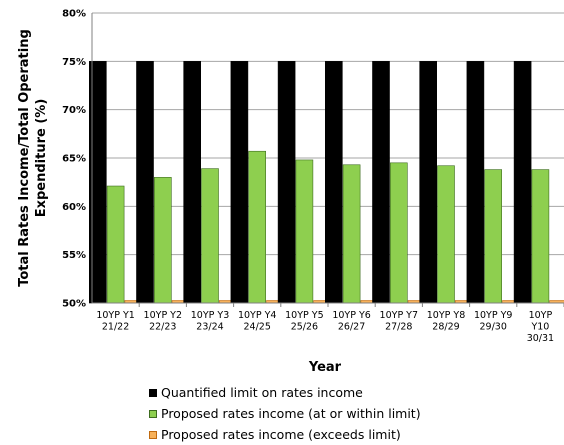 The height and width of the screenshot is (445, 564). I want to click on x-tick-label: 10YP Y7 27/28, so click(399, 321).